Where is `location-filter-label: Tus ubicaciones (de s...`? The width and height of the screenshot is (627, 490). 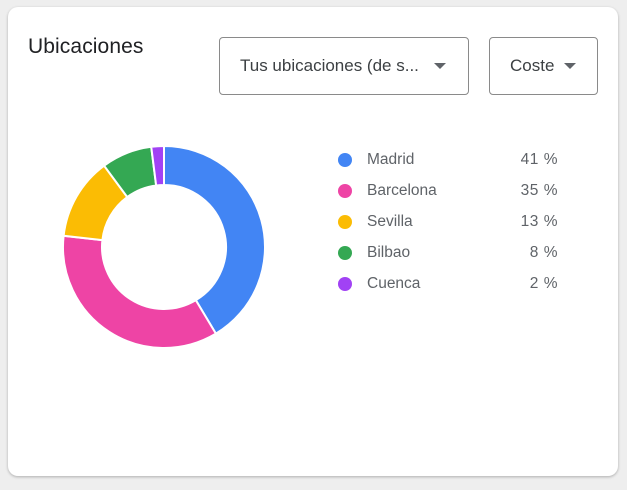
location-filter-label: Tus ubicaciones (de s... is located at coordinates (329, 65).